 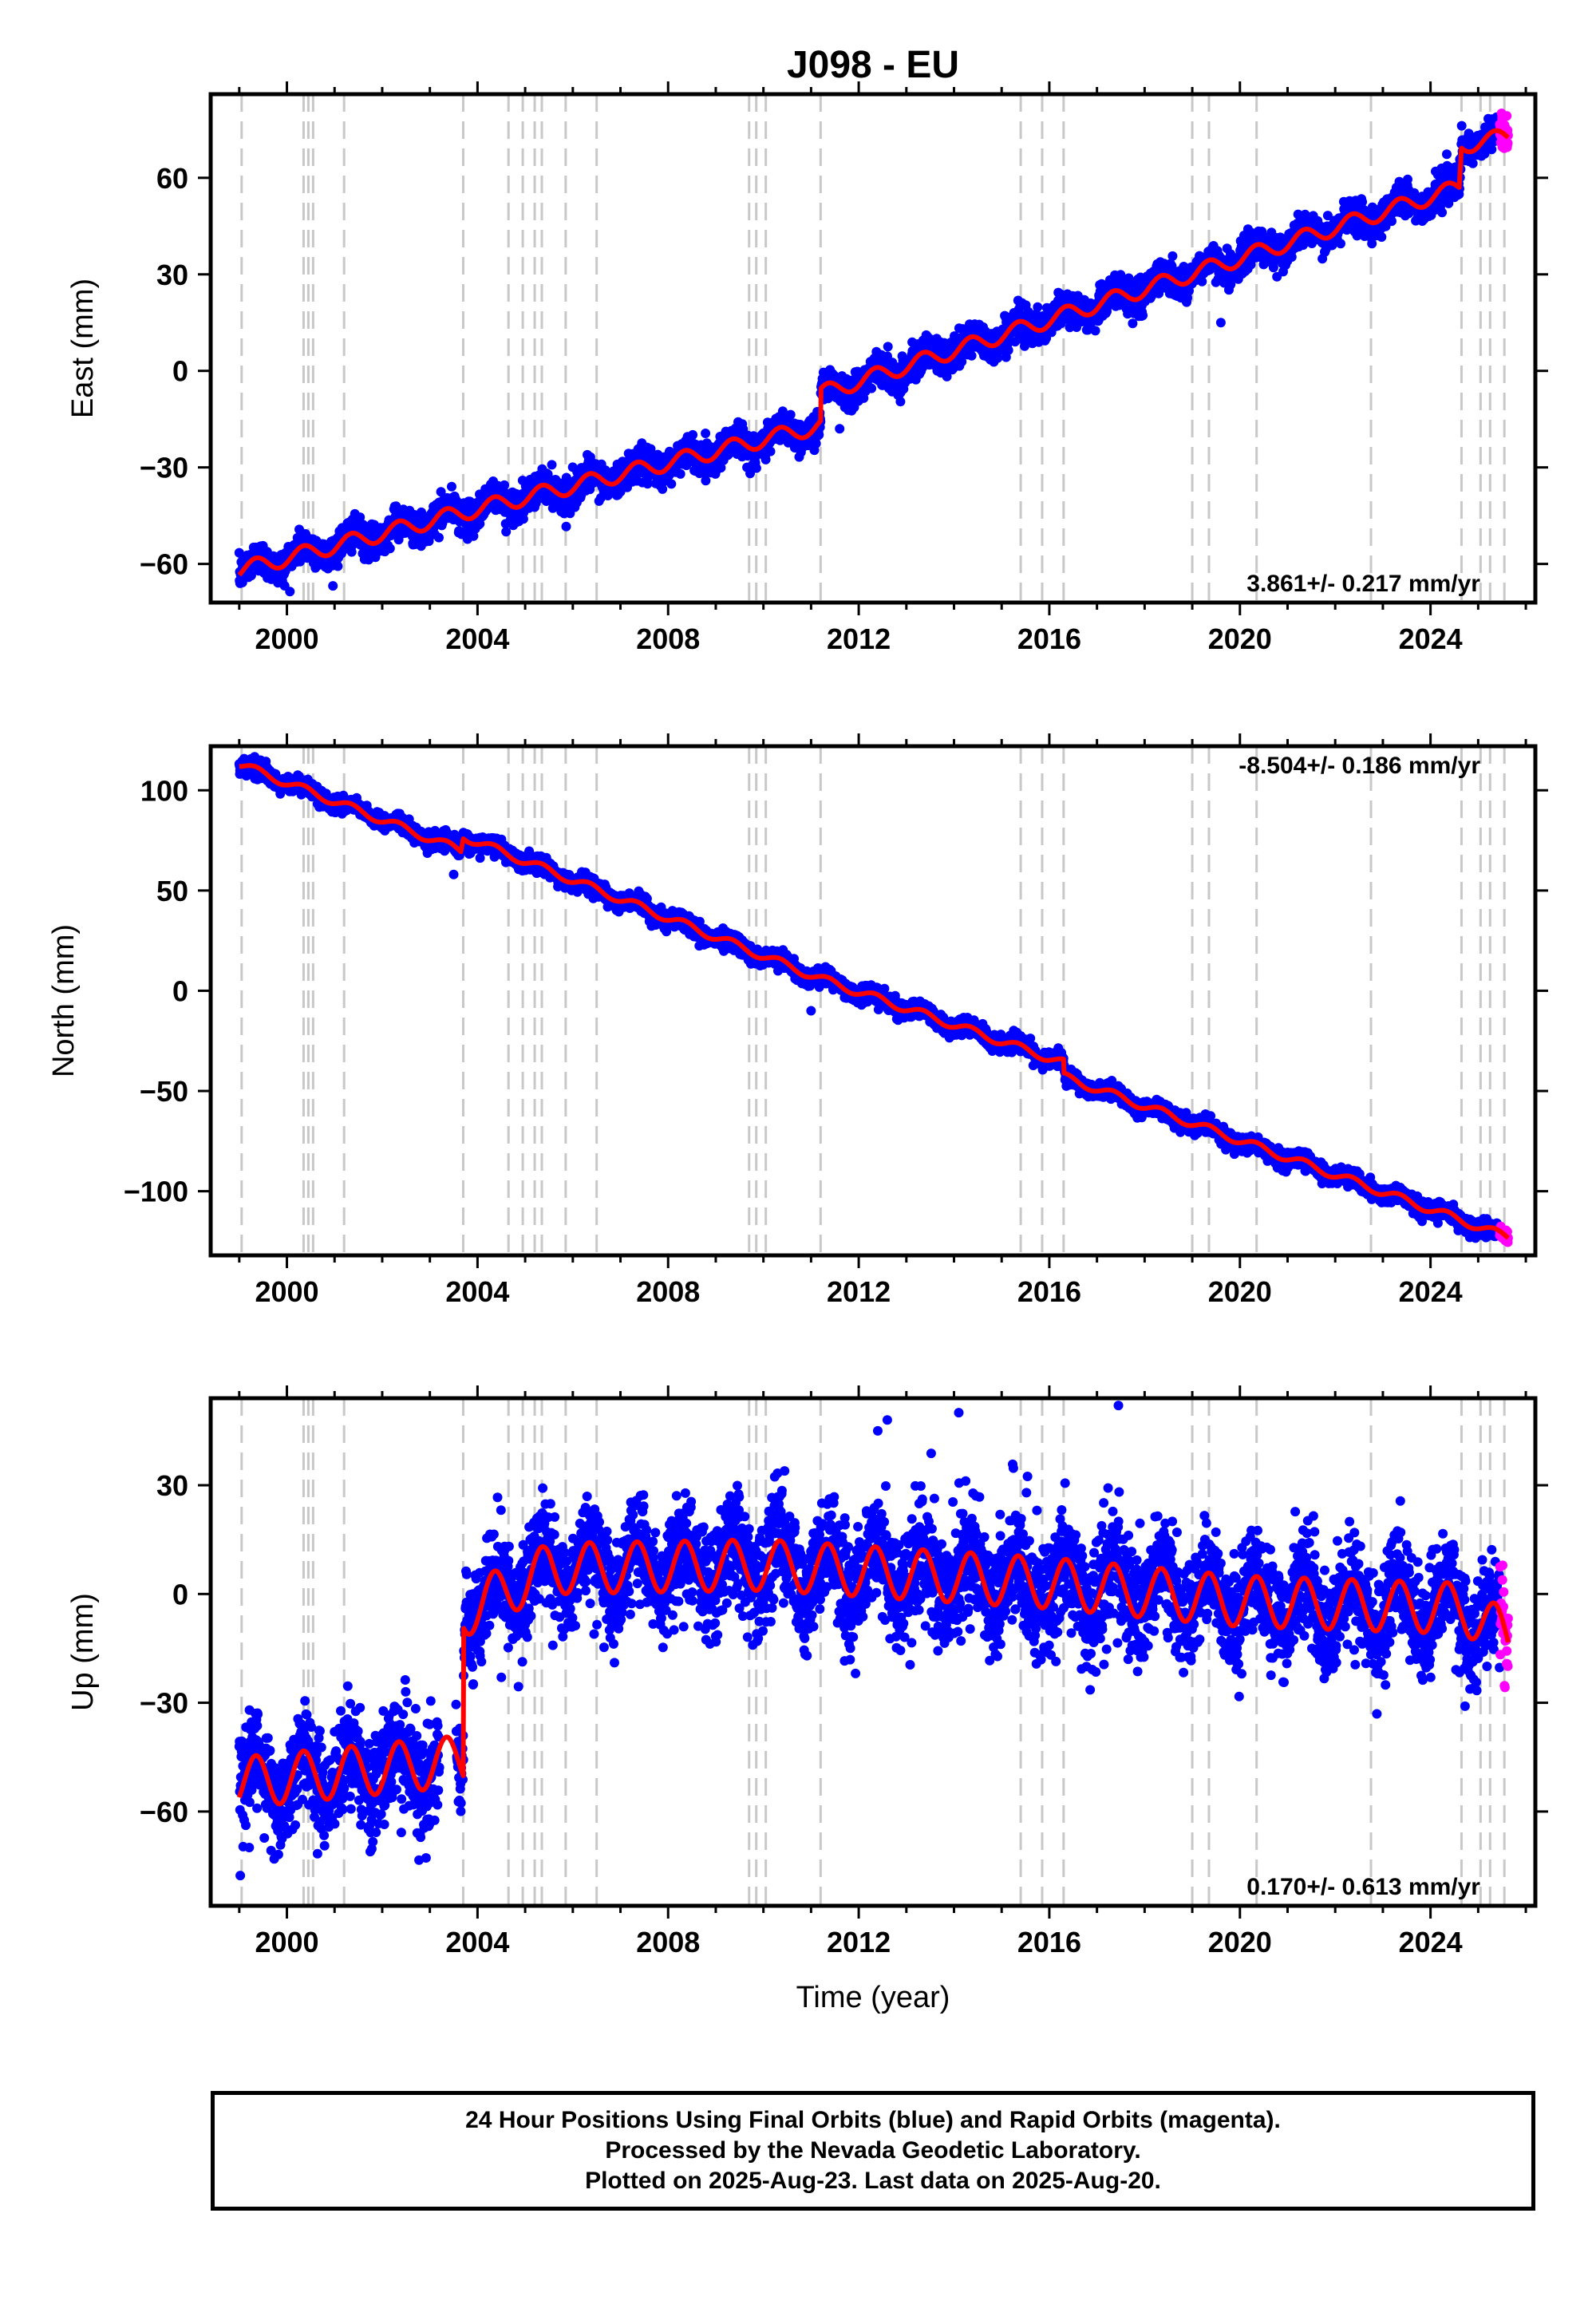 I want to click on x-tick-label: 2008, so click(x=668, y=638).